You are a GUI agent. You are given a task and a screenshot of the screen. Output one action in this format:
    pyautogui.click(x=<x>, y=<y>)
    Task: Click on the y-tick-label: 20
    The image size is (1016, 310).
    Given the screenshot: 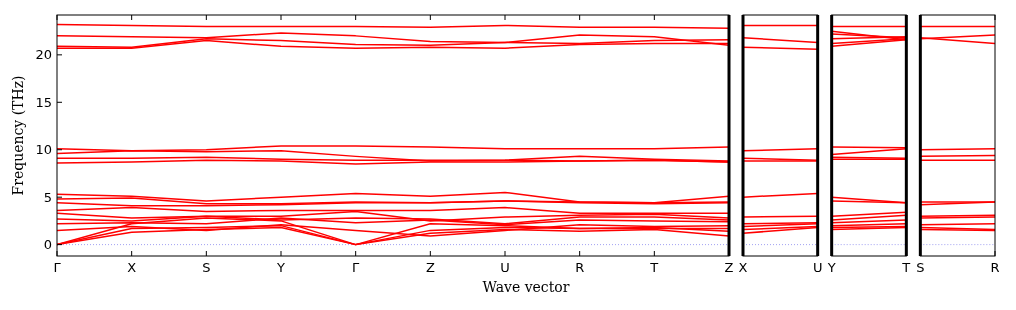 What is the action you would take?
    pyautogui.click(x=43, y=55)
    